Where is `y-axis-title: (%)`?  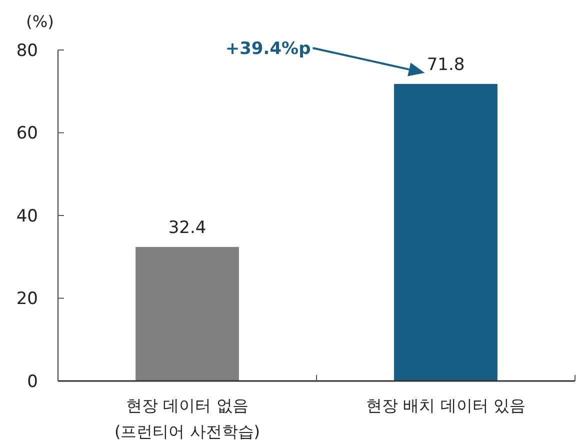 y-axis-title: (%) is located at coordinates (40, 21).